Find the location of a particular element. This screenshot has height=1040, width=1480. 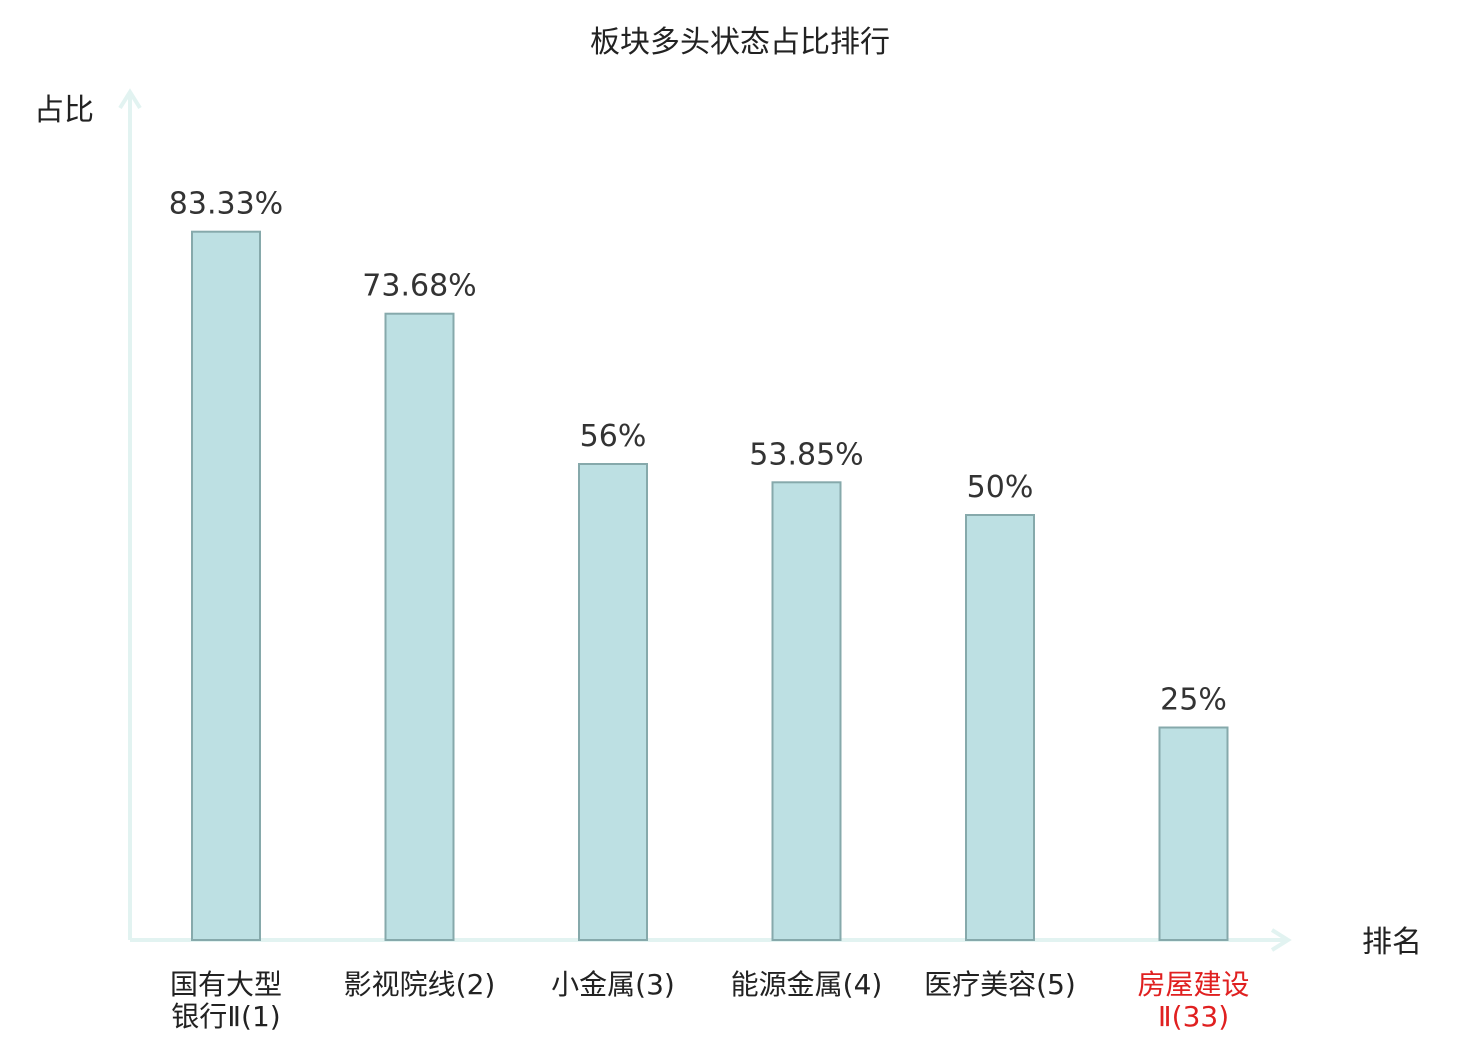

category-label-2-line-1: 影视院线(2) is located at coordinates (420, 984).